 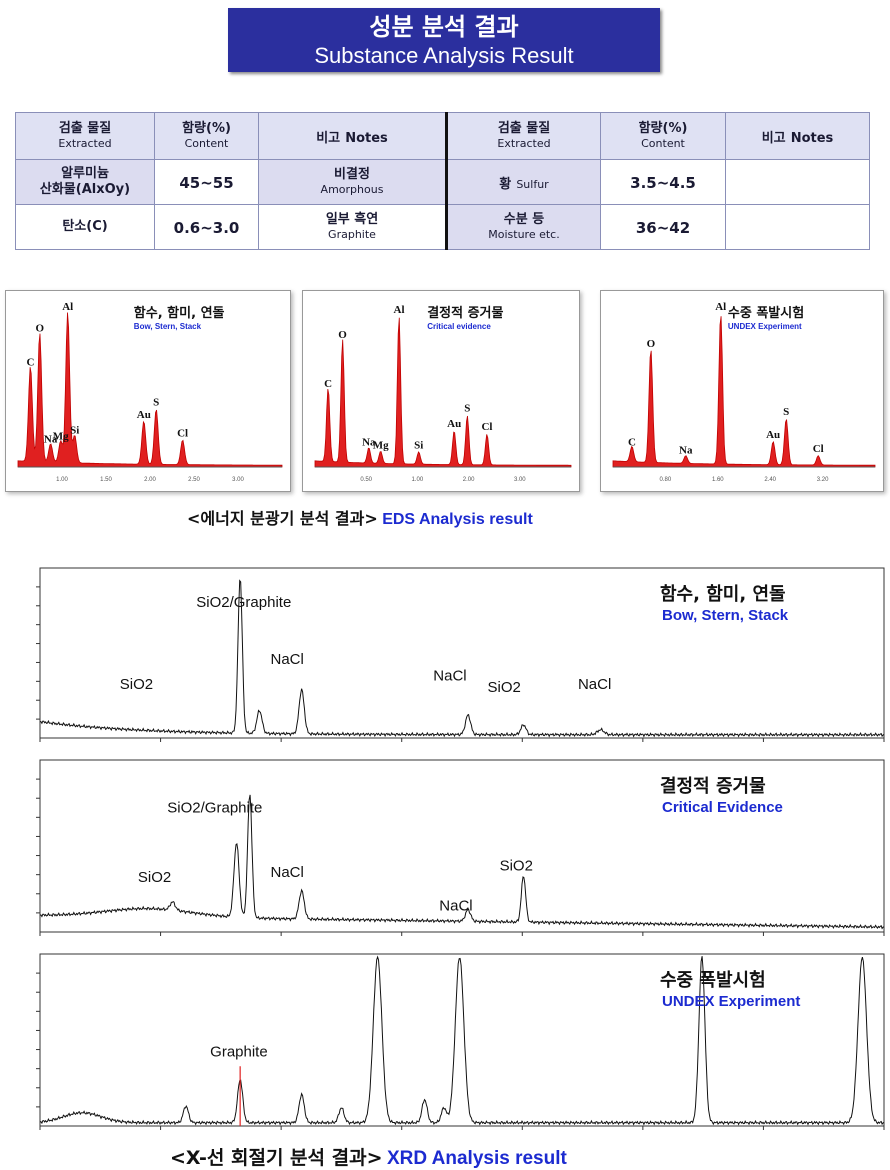 I want to click on header-extracted-2: 검출 물질 Extracted, so click(x=523, y=136).